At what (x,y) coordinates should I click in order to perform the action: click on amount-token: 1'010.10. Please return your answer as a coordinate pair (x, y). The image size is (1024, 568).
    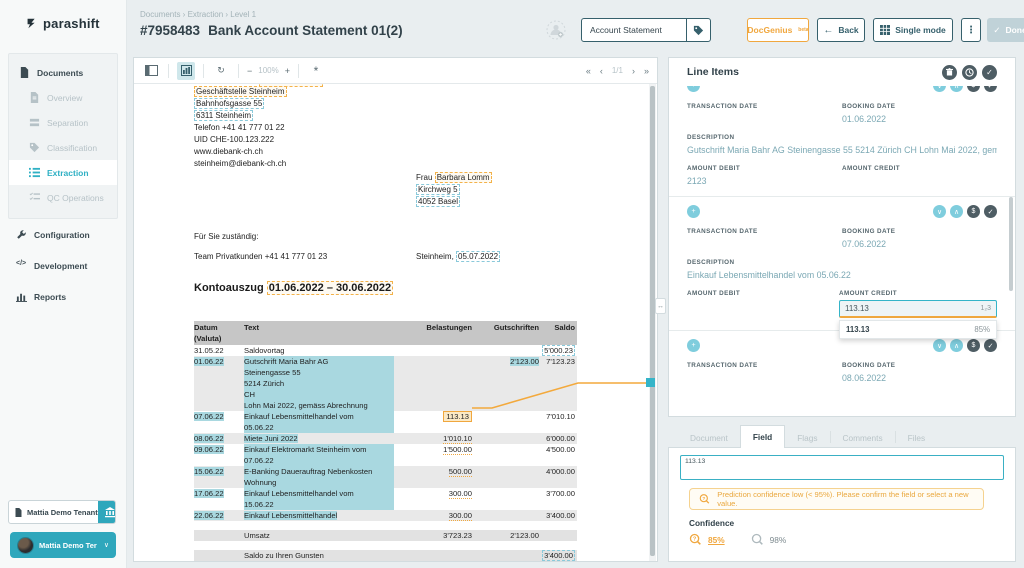
    Looking at the image, I should click on (457, 439).